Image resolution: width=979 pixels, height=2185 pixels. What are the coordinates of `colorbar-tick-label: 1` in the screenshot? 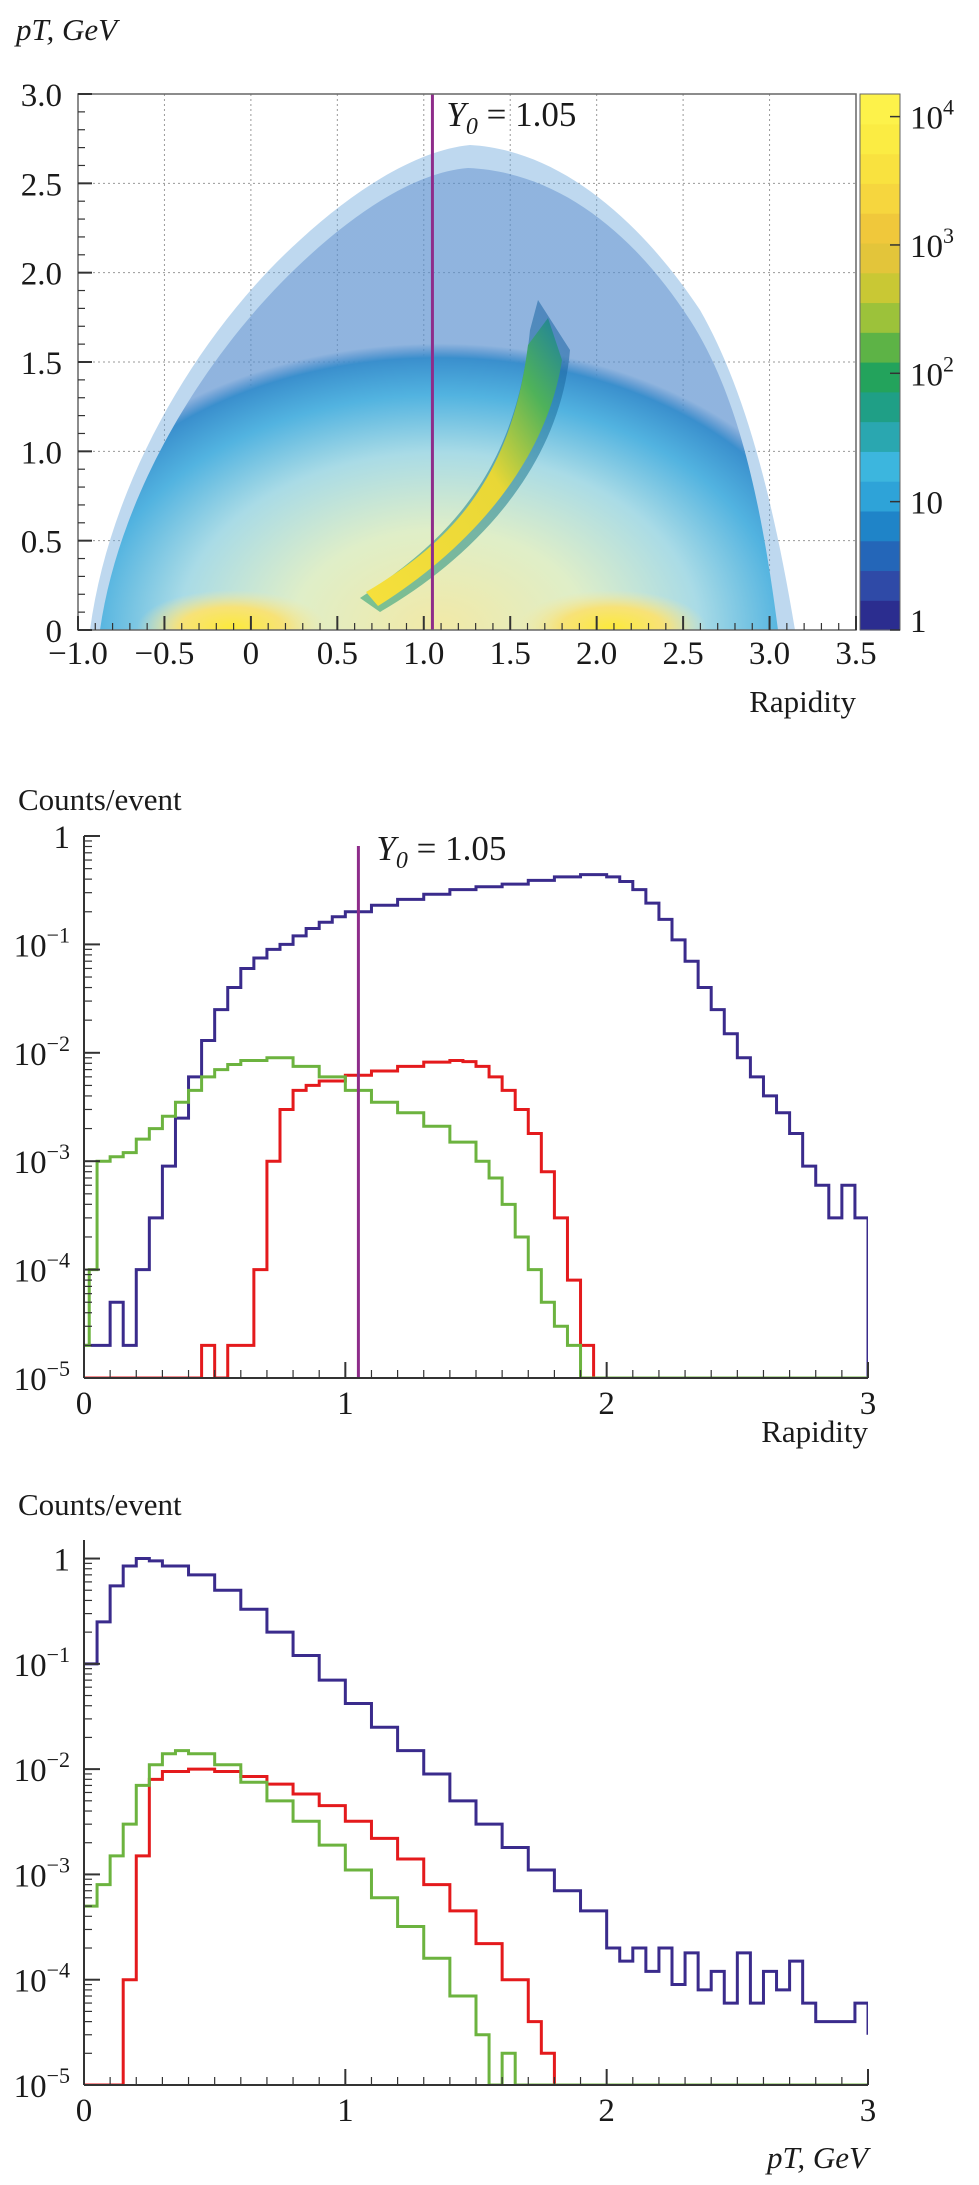 It's located at (918, 622).